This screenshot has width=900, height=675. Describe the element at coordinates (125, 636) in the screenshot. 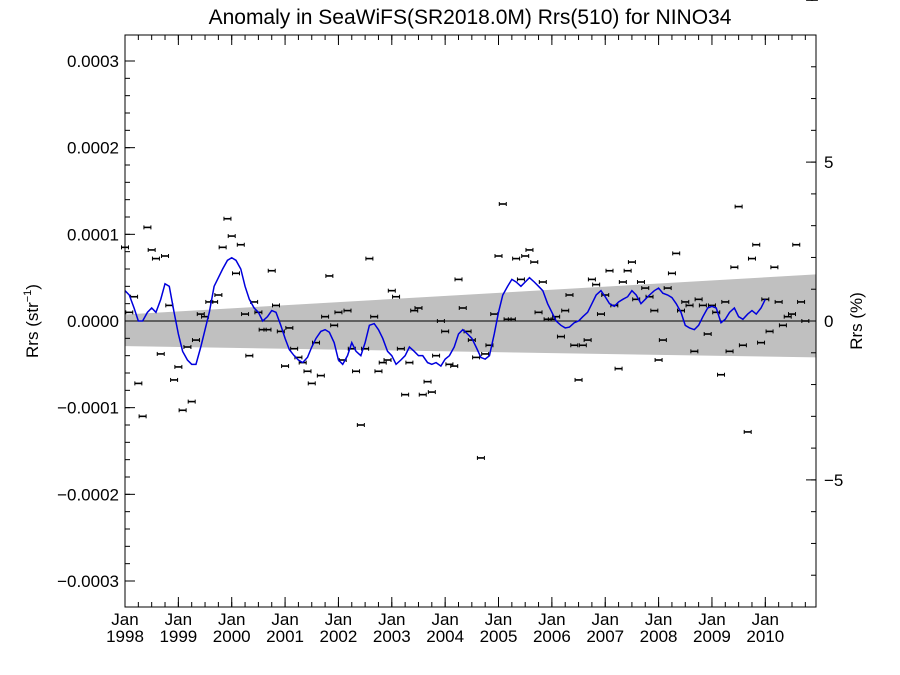

I see `x-tick-year: 1998` at that location.